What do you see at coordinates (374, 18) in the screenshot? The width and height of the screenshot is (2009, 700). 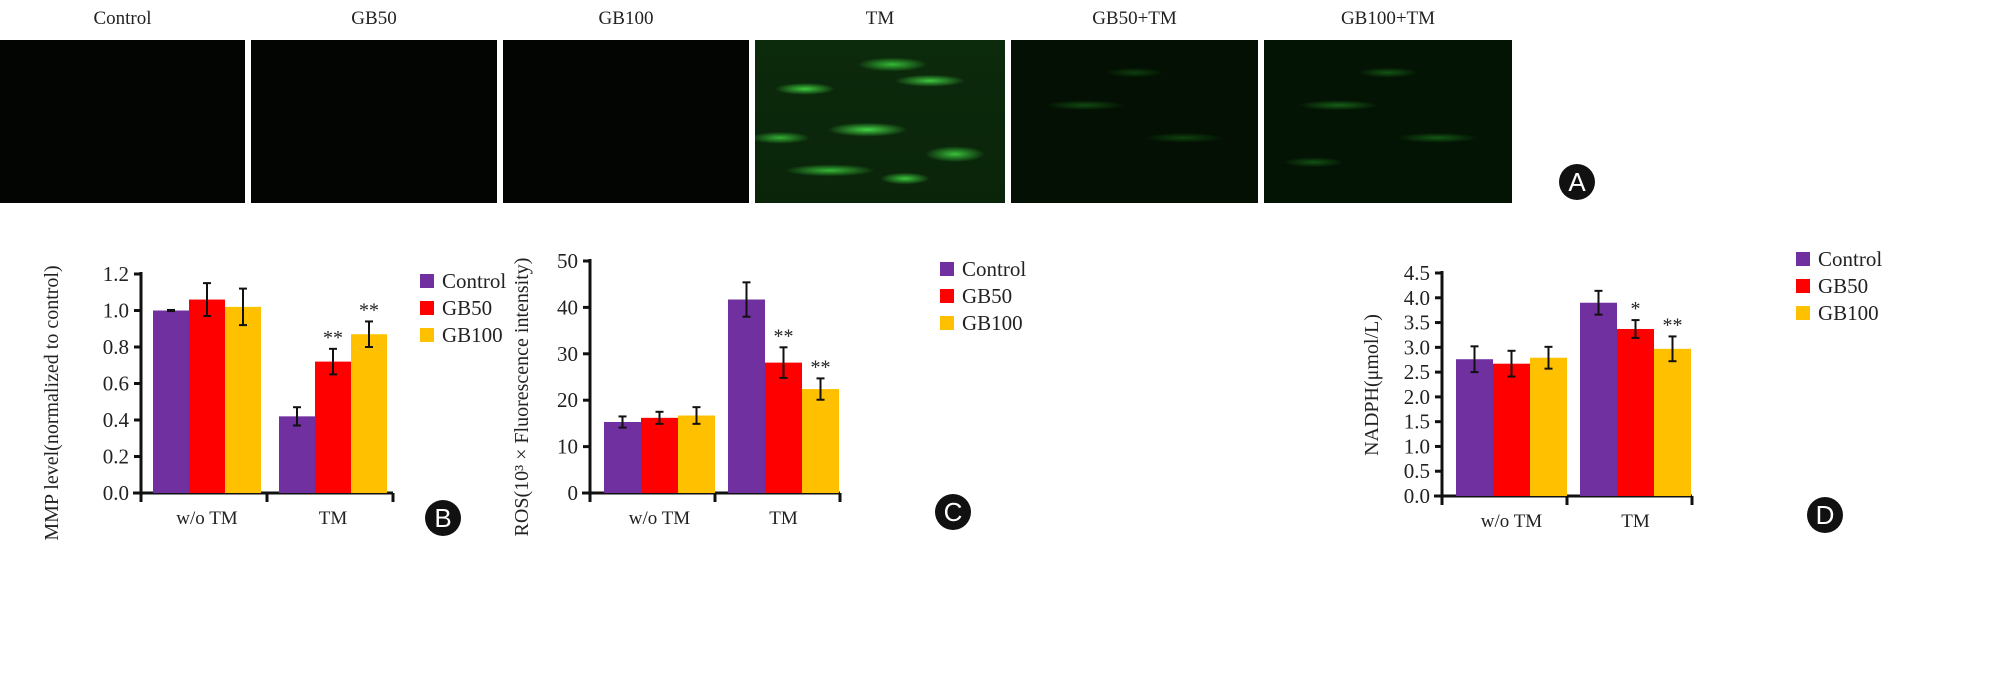 I see `micrograph-label: GB50` at bounding box center [374, 18].